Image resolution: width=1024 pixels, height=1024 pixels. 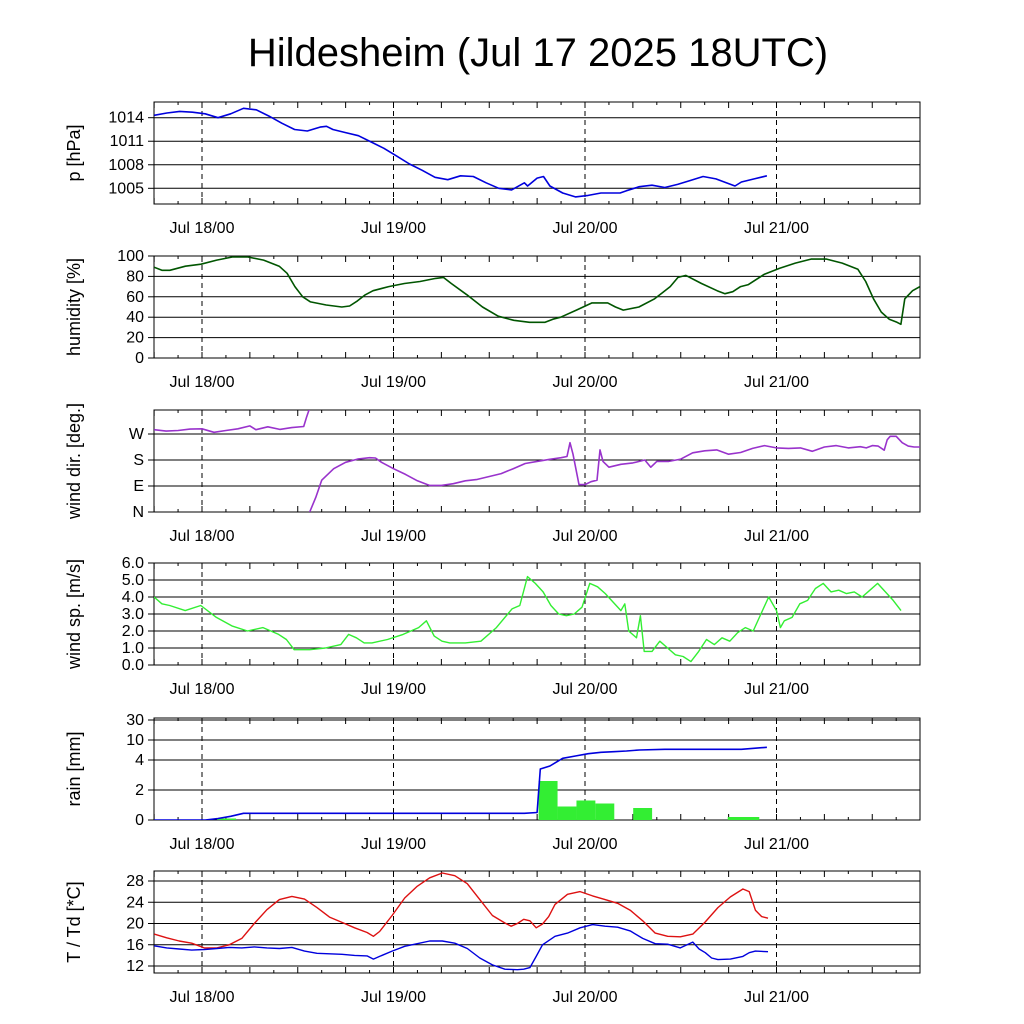 I want to click on y-tick-label: 28, so click(x=135, y=881).